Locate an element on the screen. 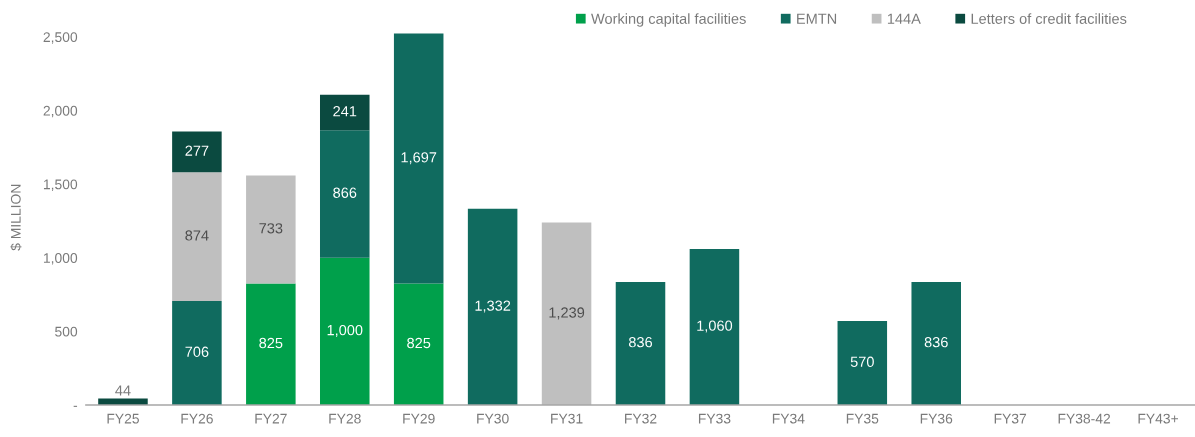 The height and width of the screenshot is (437, 1195). x-tick-label: FY37 is located at coordinates (1010, 418).